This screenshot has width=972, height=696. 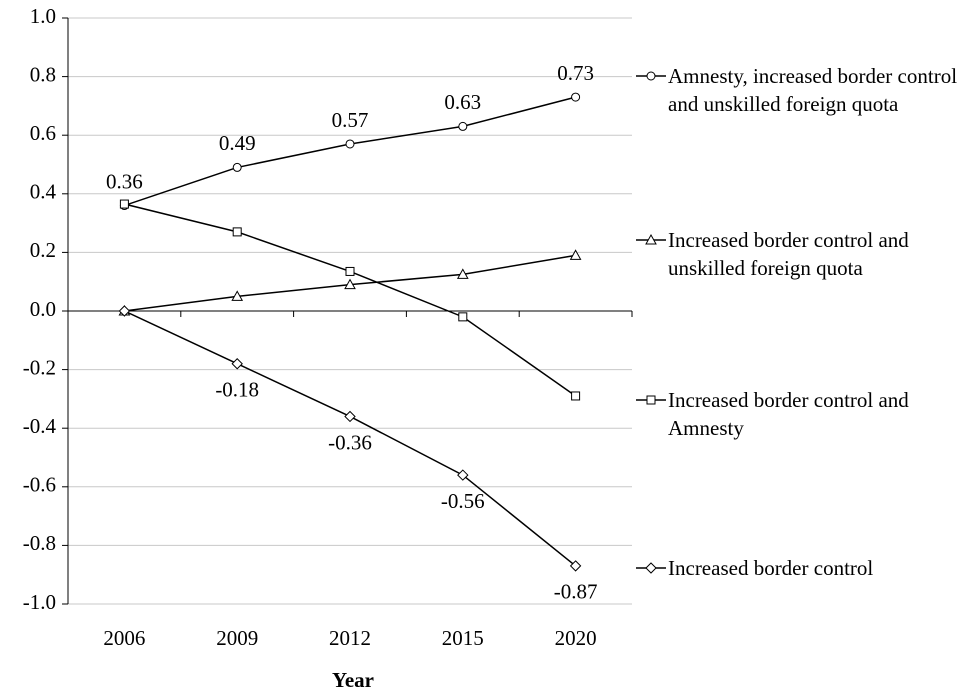 What do you see at coordinates (40, 426) in the screenshot?
I see `y-tick-label: -0.4` at bounding box center [40, 426].